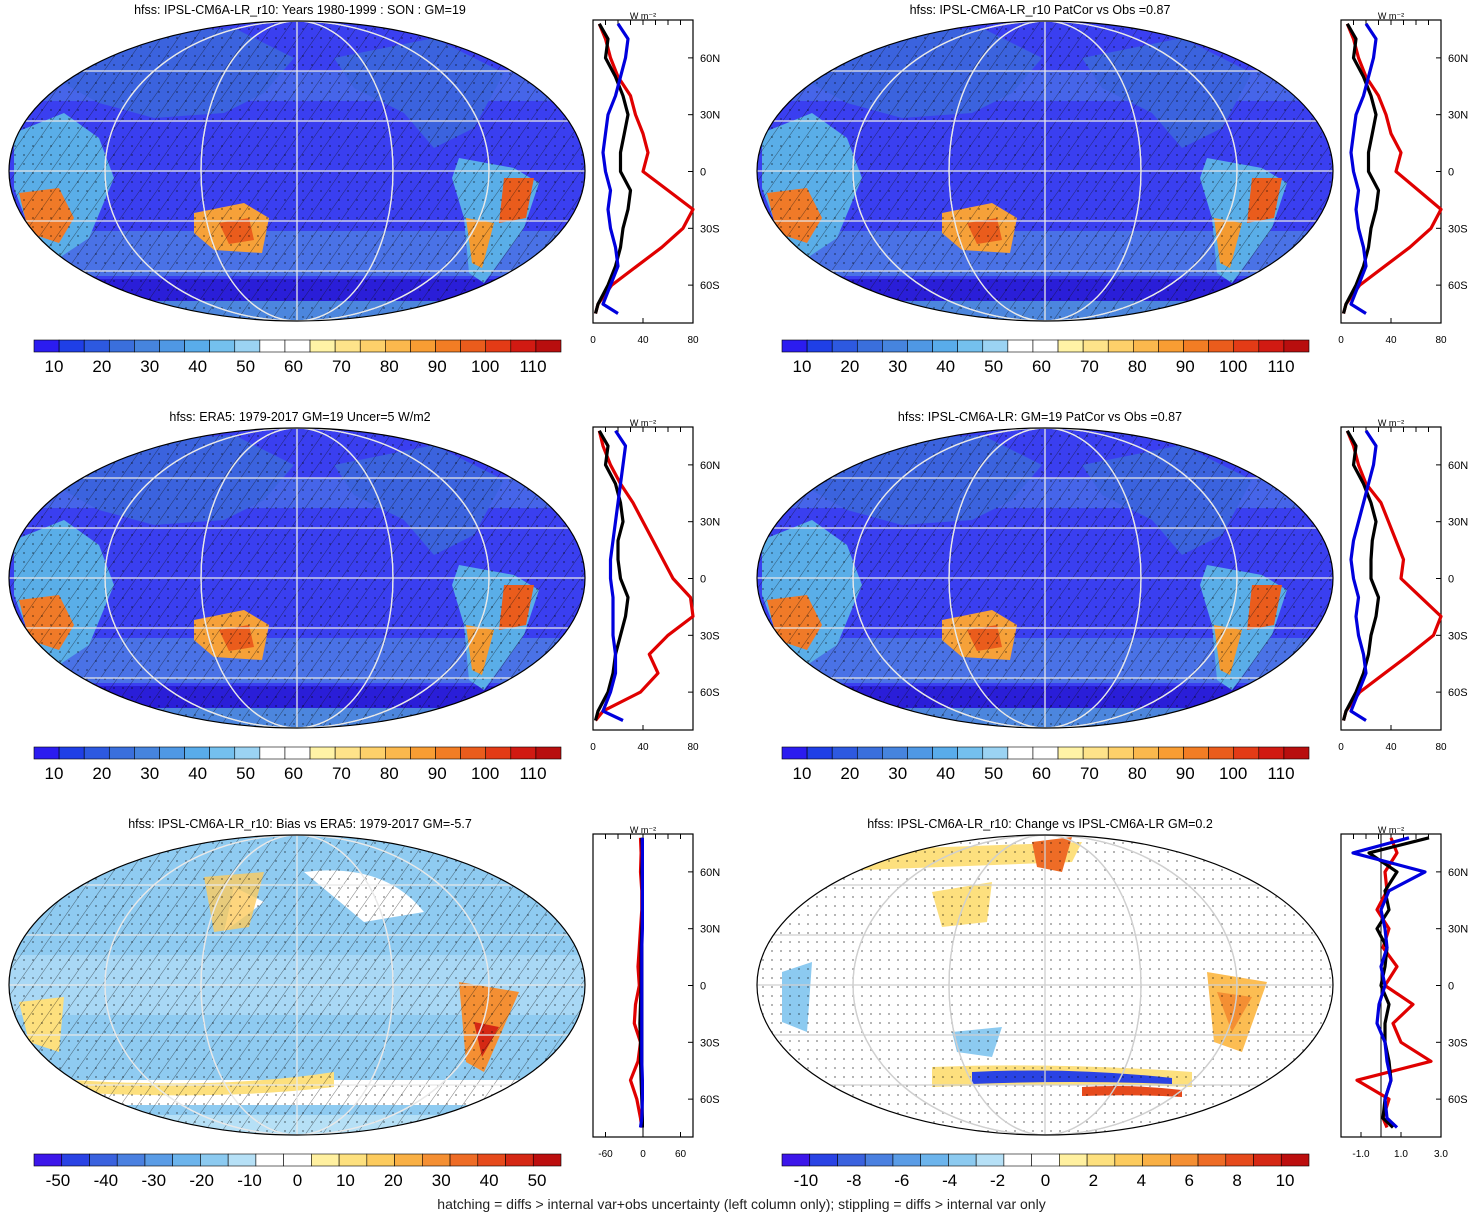  What do you see at coordinates (1280, 773) in the screenshot?
I see `colorbar-label: 110` at bounding box center [1280, 773].